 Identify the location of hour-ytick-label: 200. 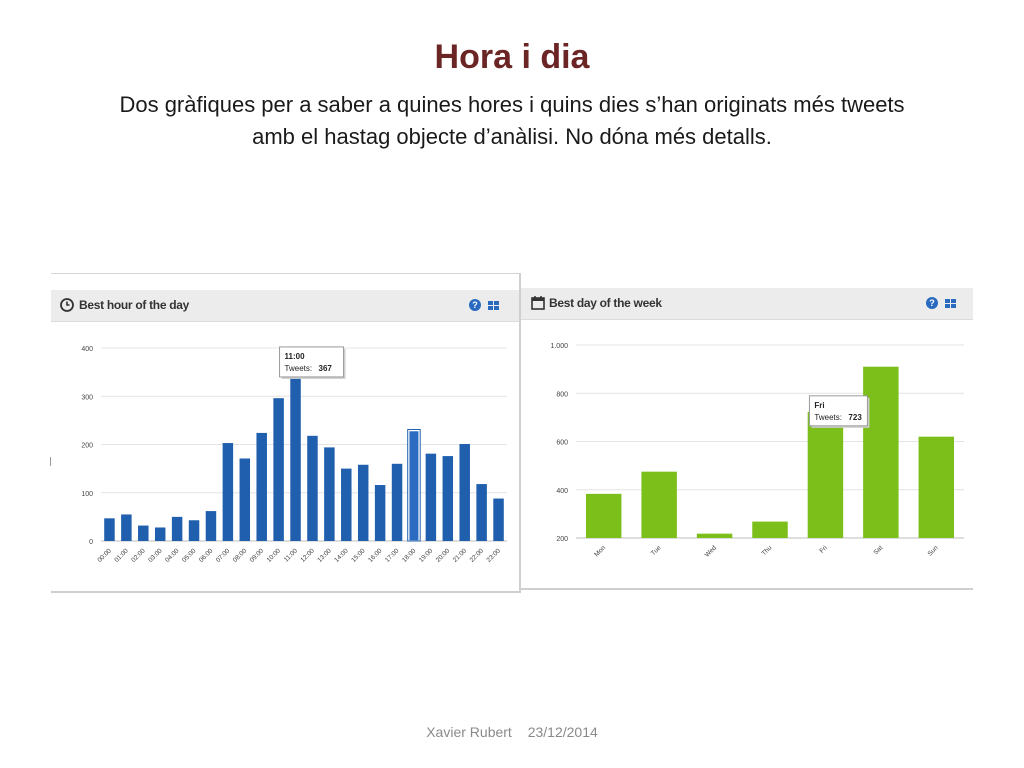
(87, 446).